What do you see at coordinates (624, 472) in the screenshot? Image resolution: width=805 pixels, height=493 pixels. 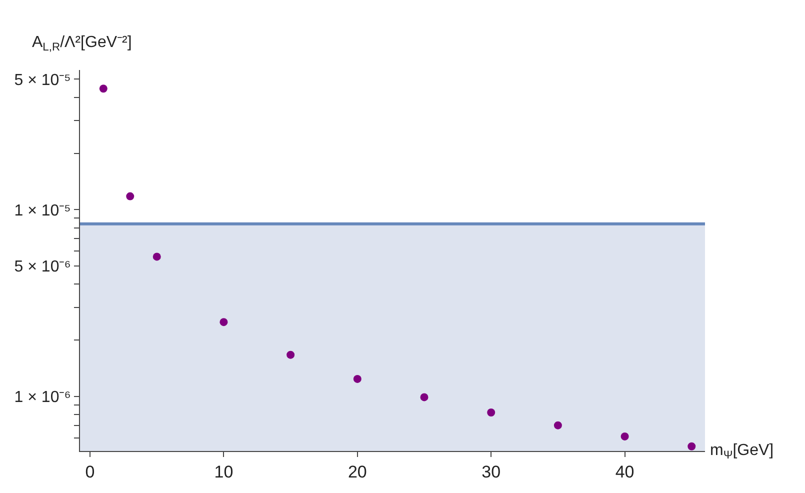 I see `x-tick-label: 40` at bounding box center [624, 472].